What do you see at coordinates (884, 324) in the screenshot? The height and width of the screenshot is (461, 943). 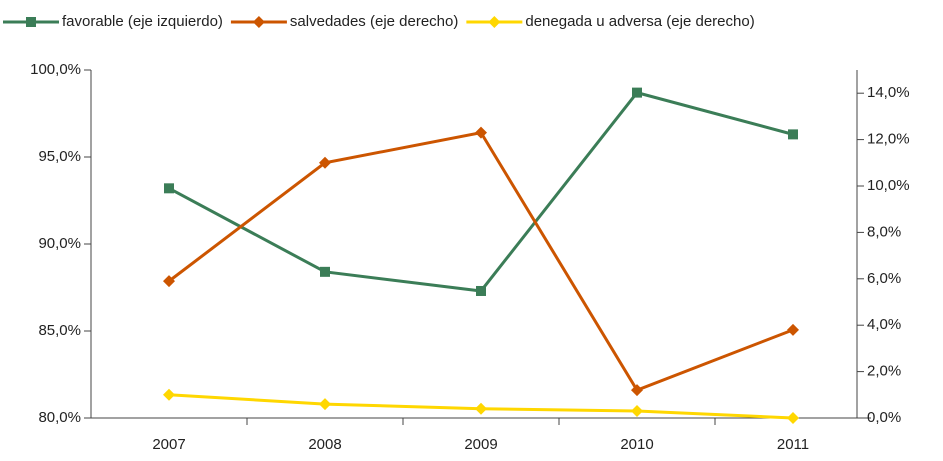 I see `y2-tick-label: 4,0%` at bounding box center [884, 324].